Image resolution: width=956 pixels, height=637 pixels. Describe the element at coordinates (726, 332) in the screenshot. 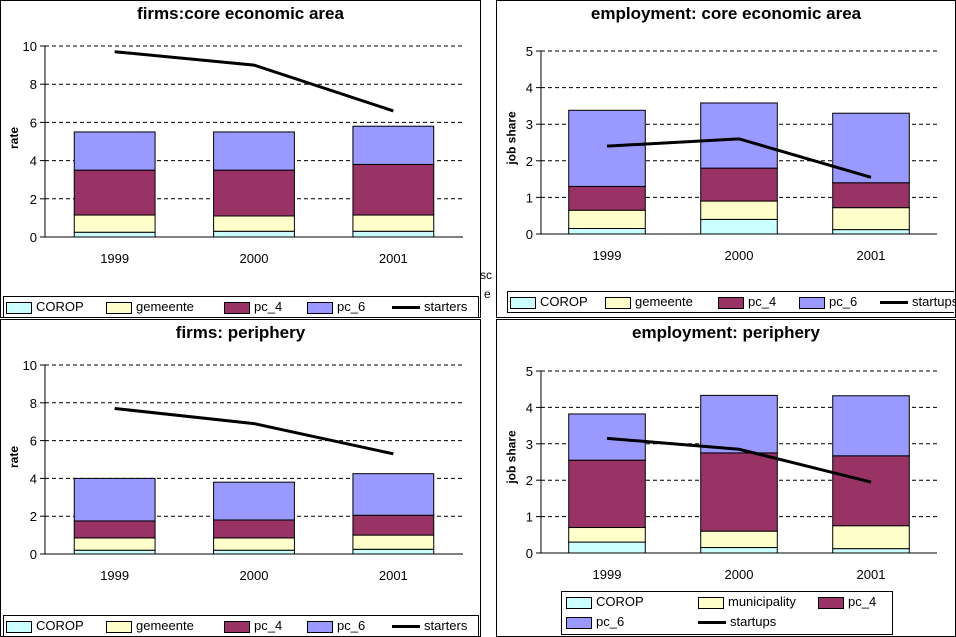

I see `chart-title: employment: periphery` at that location.